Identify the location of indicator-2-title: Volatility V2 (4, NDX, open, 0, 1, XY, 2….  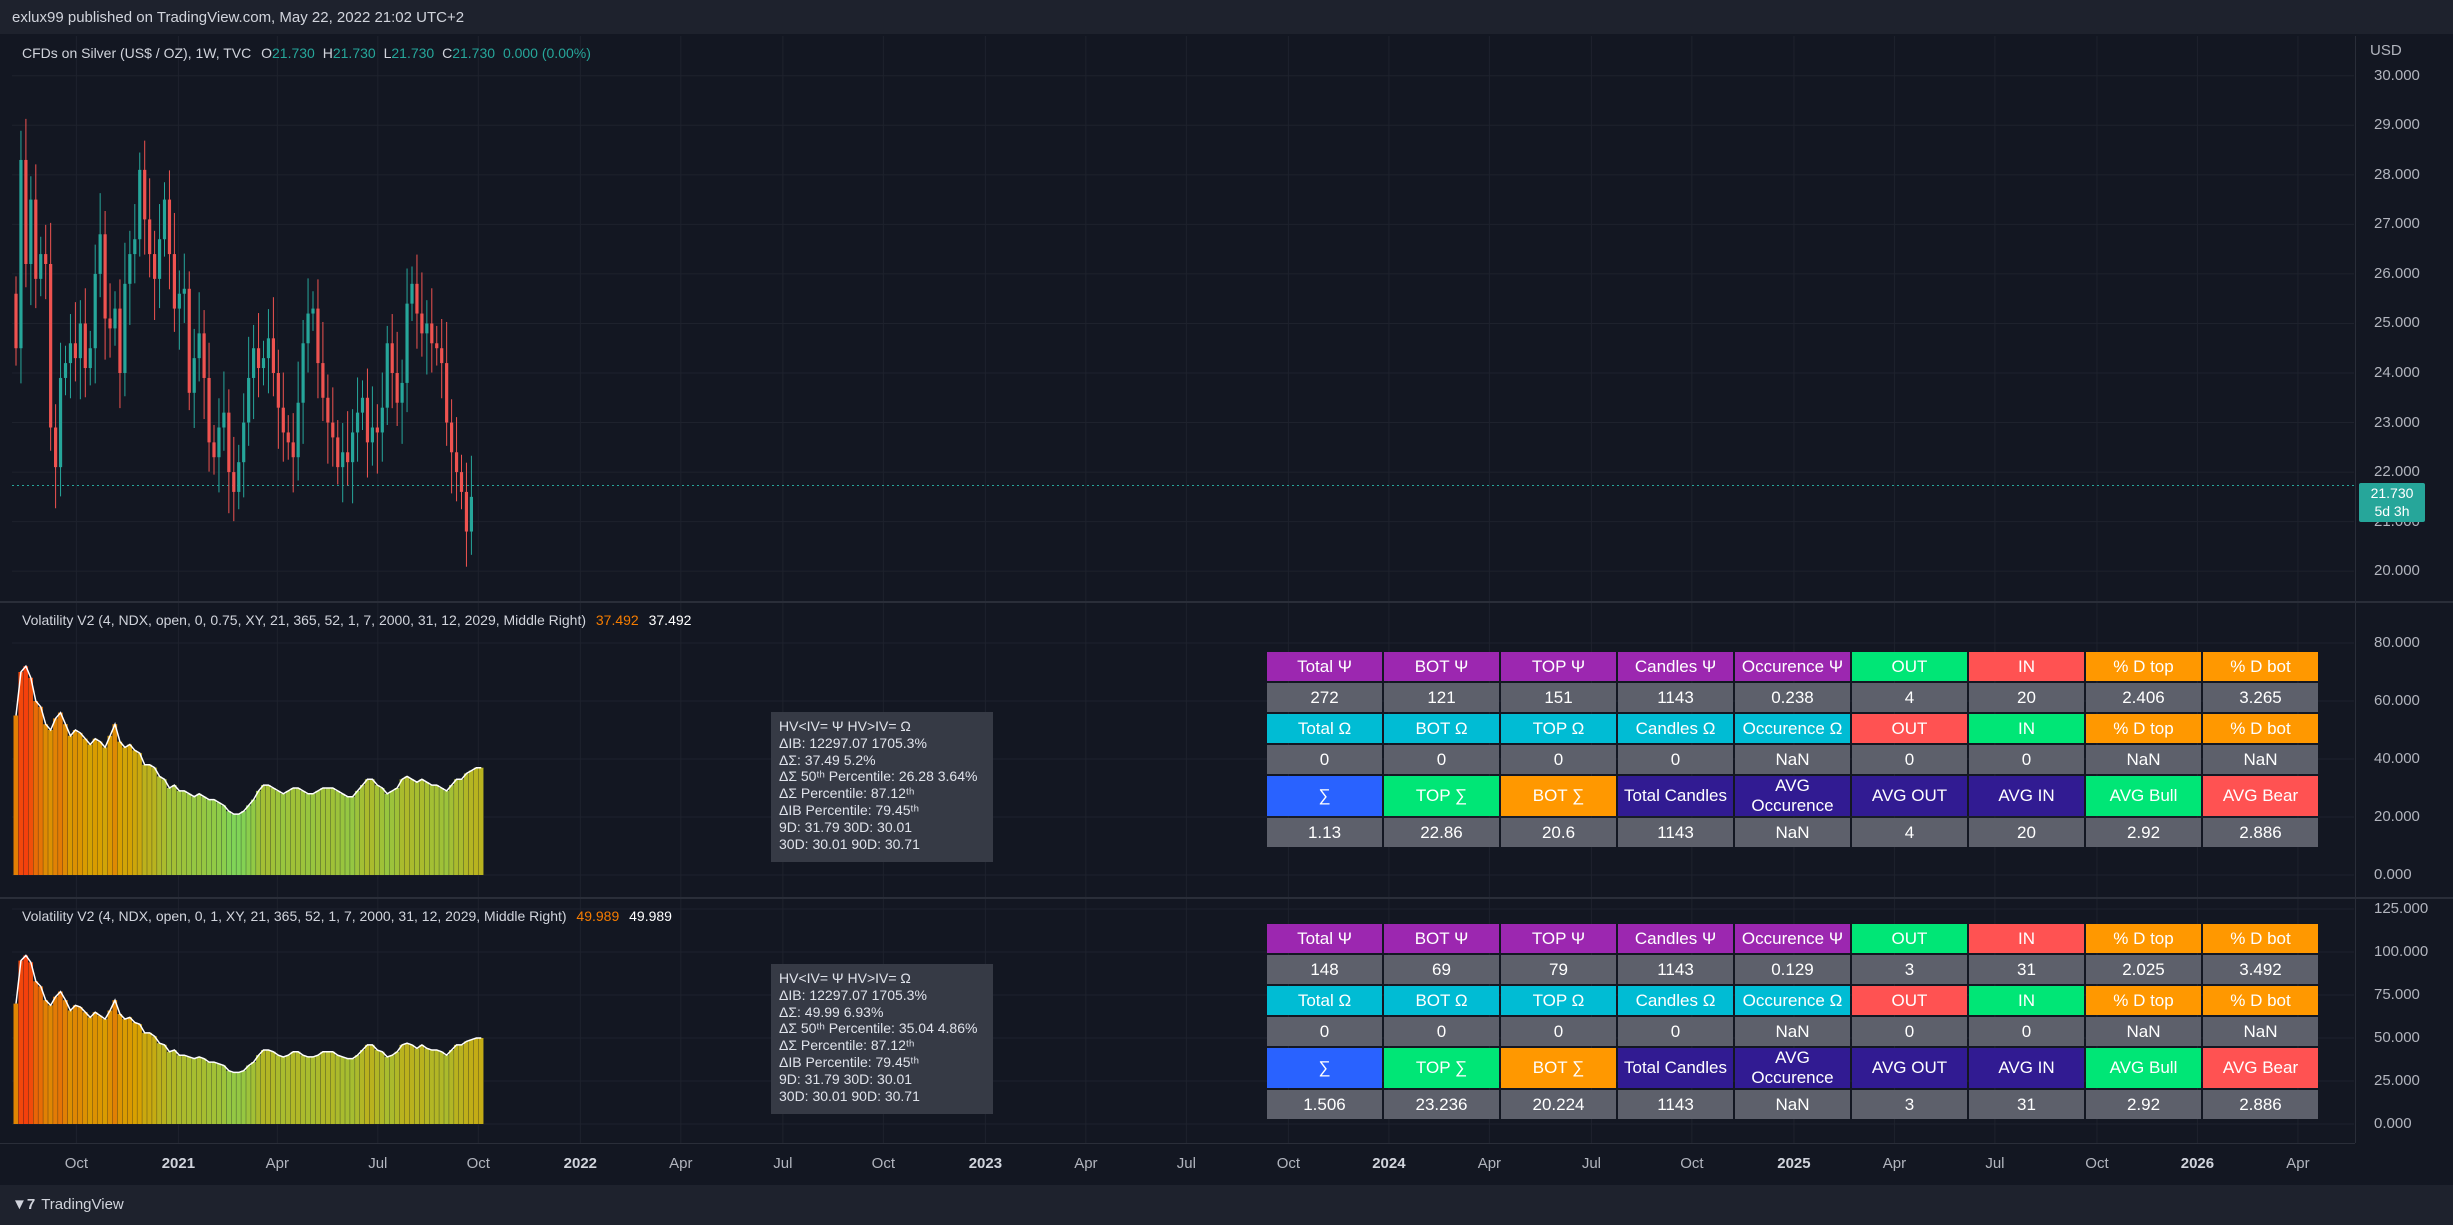
(294, 916).